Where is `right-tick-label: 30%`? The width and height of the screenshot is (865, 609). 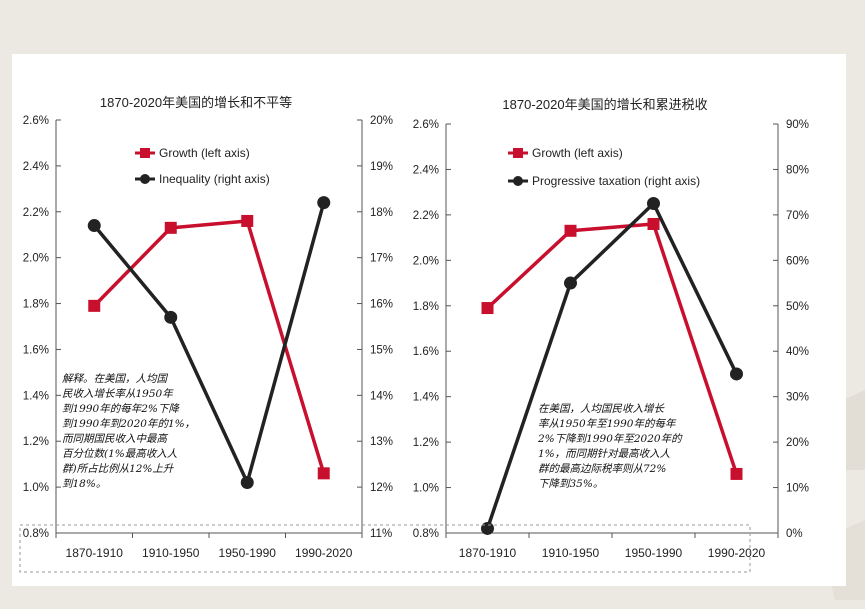 right-tick-label: 30% is located at coordinates (797, 398).